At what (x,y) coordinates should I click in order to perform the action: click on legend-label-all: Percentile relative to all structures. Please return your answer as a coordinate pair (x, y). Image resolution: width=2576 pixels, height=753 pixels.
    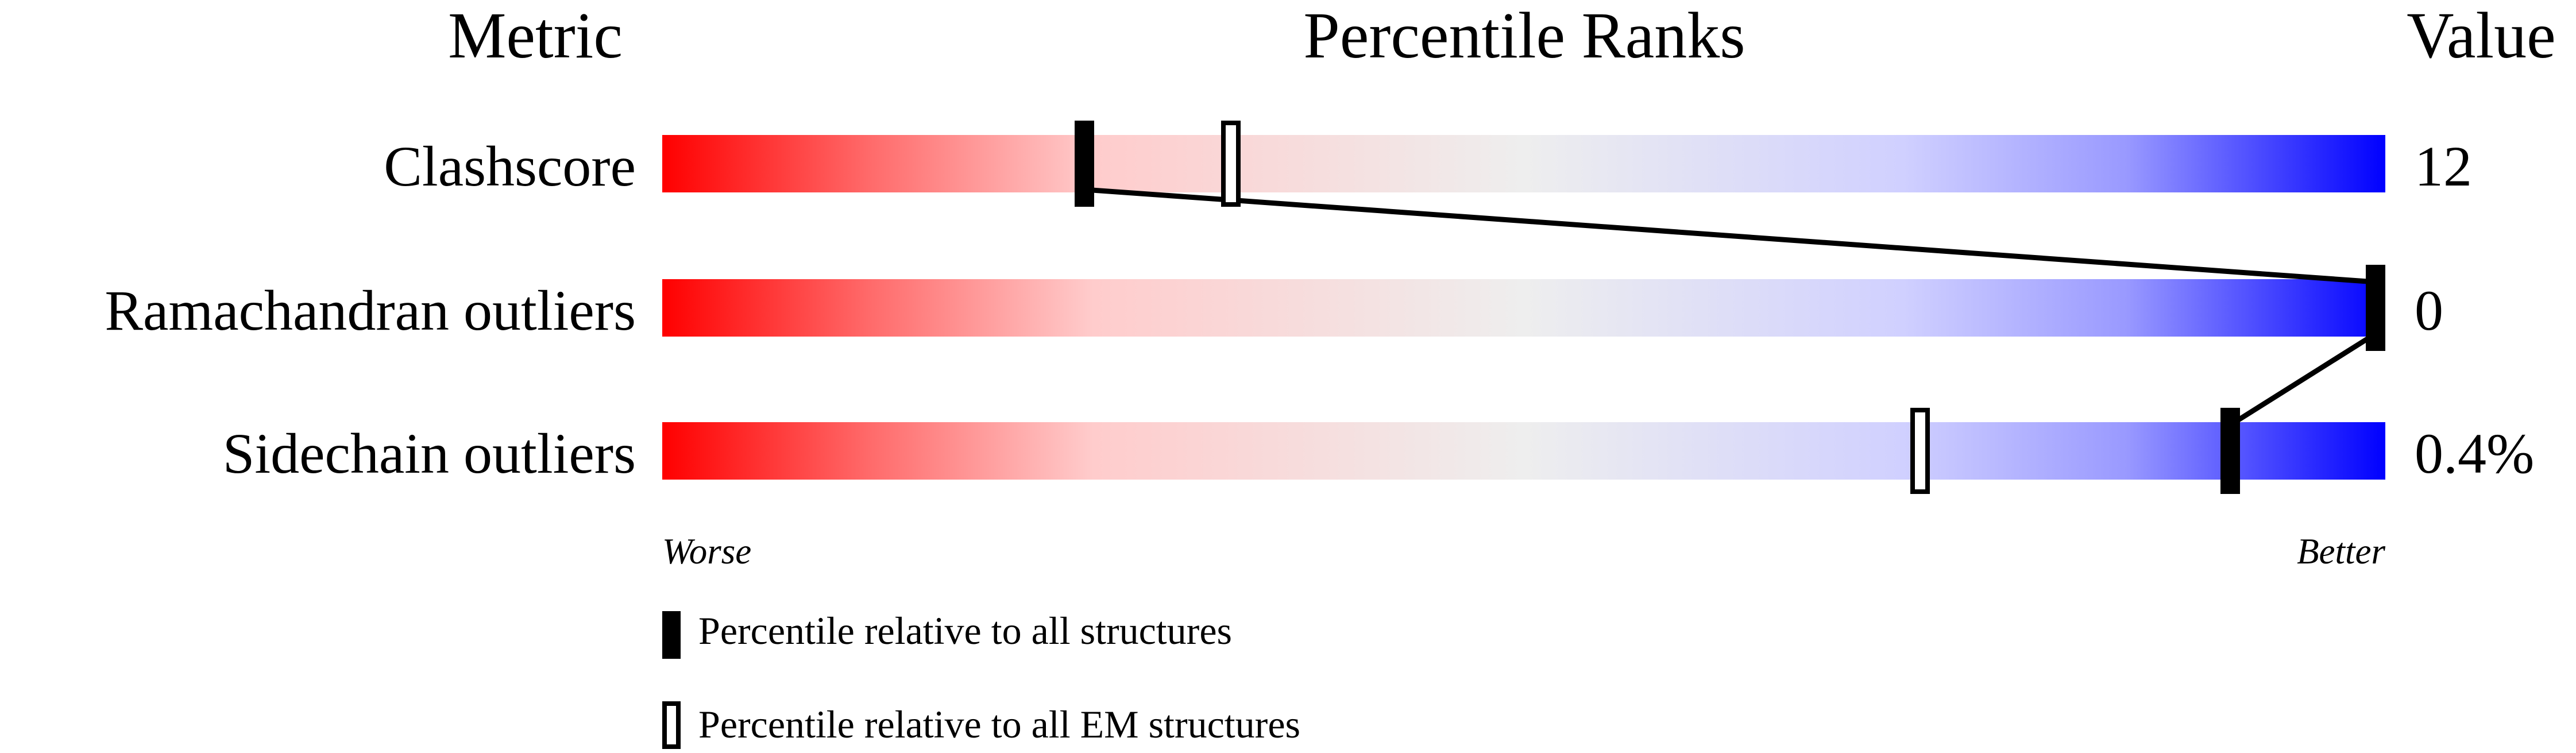
    Looking at the image, I should click on (965, 631).